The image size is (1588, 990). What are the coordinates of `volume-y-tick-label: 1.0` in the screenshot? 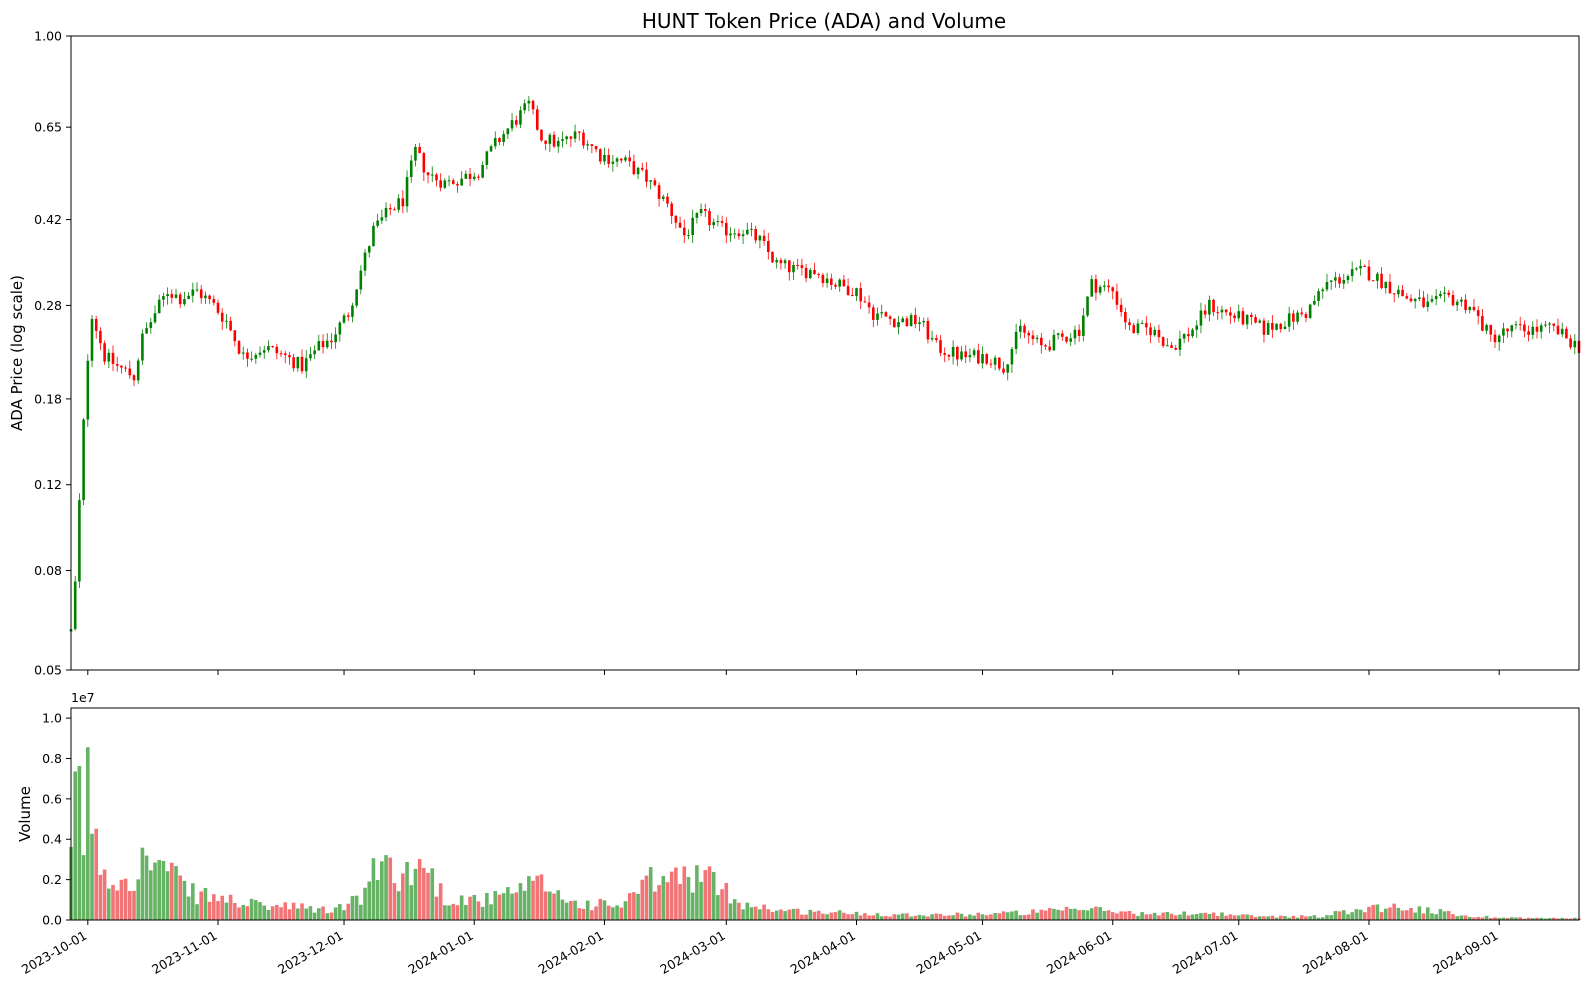 It's located at (52, 718).